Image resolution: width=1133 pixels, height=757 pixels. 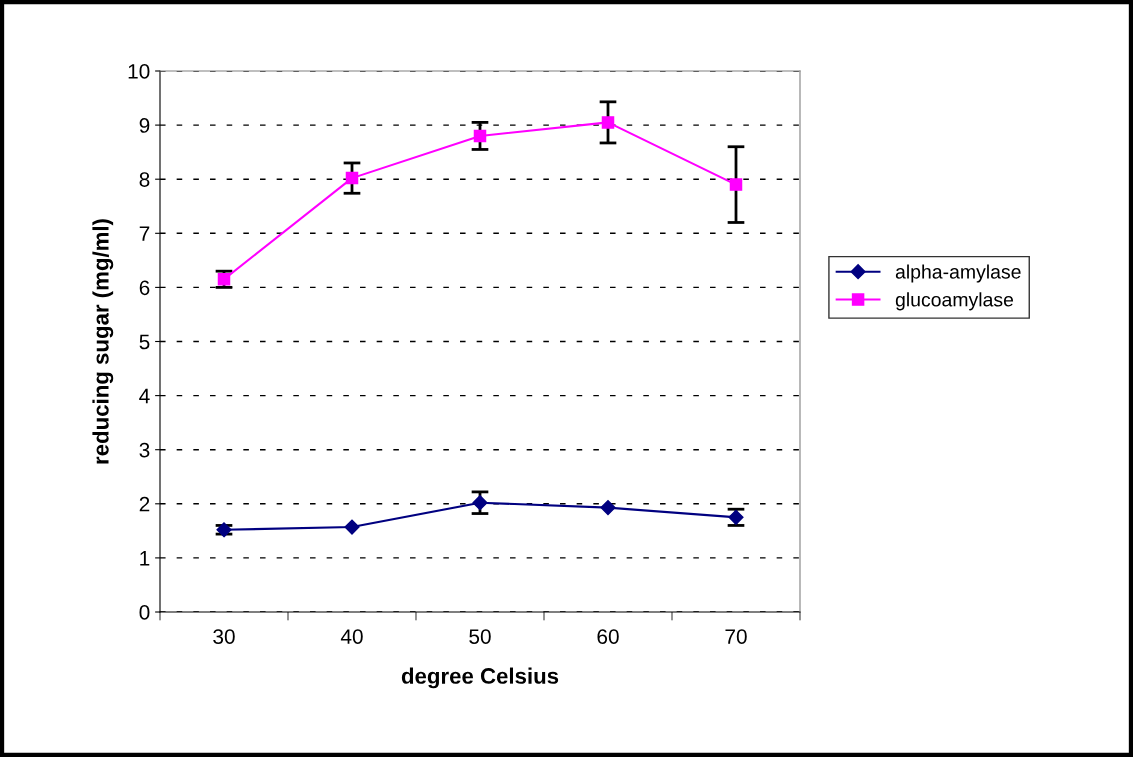 What do you see at coordinates (958, 273) in the screenshot?
I see `legend-label: alpha-amylase` at bounding box center [958, 273].